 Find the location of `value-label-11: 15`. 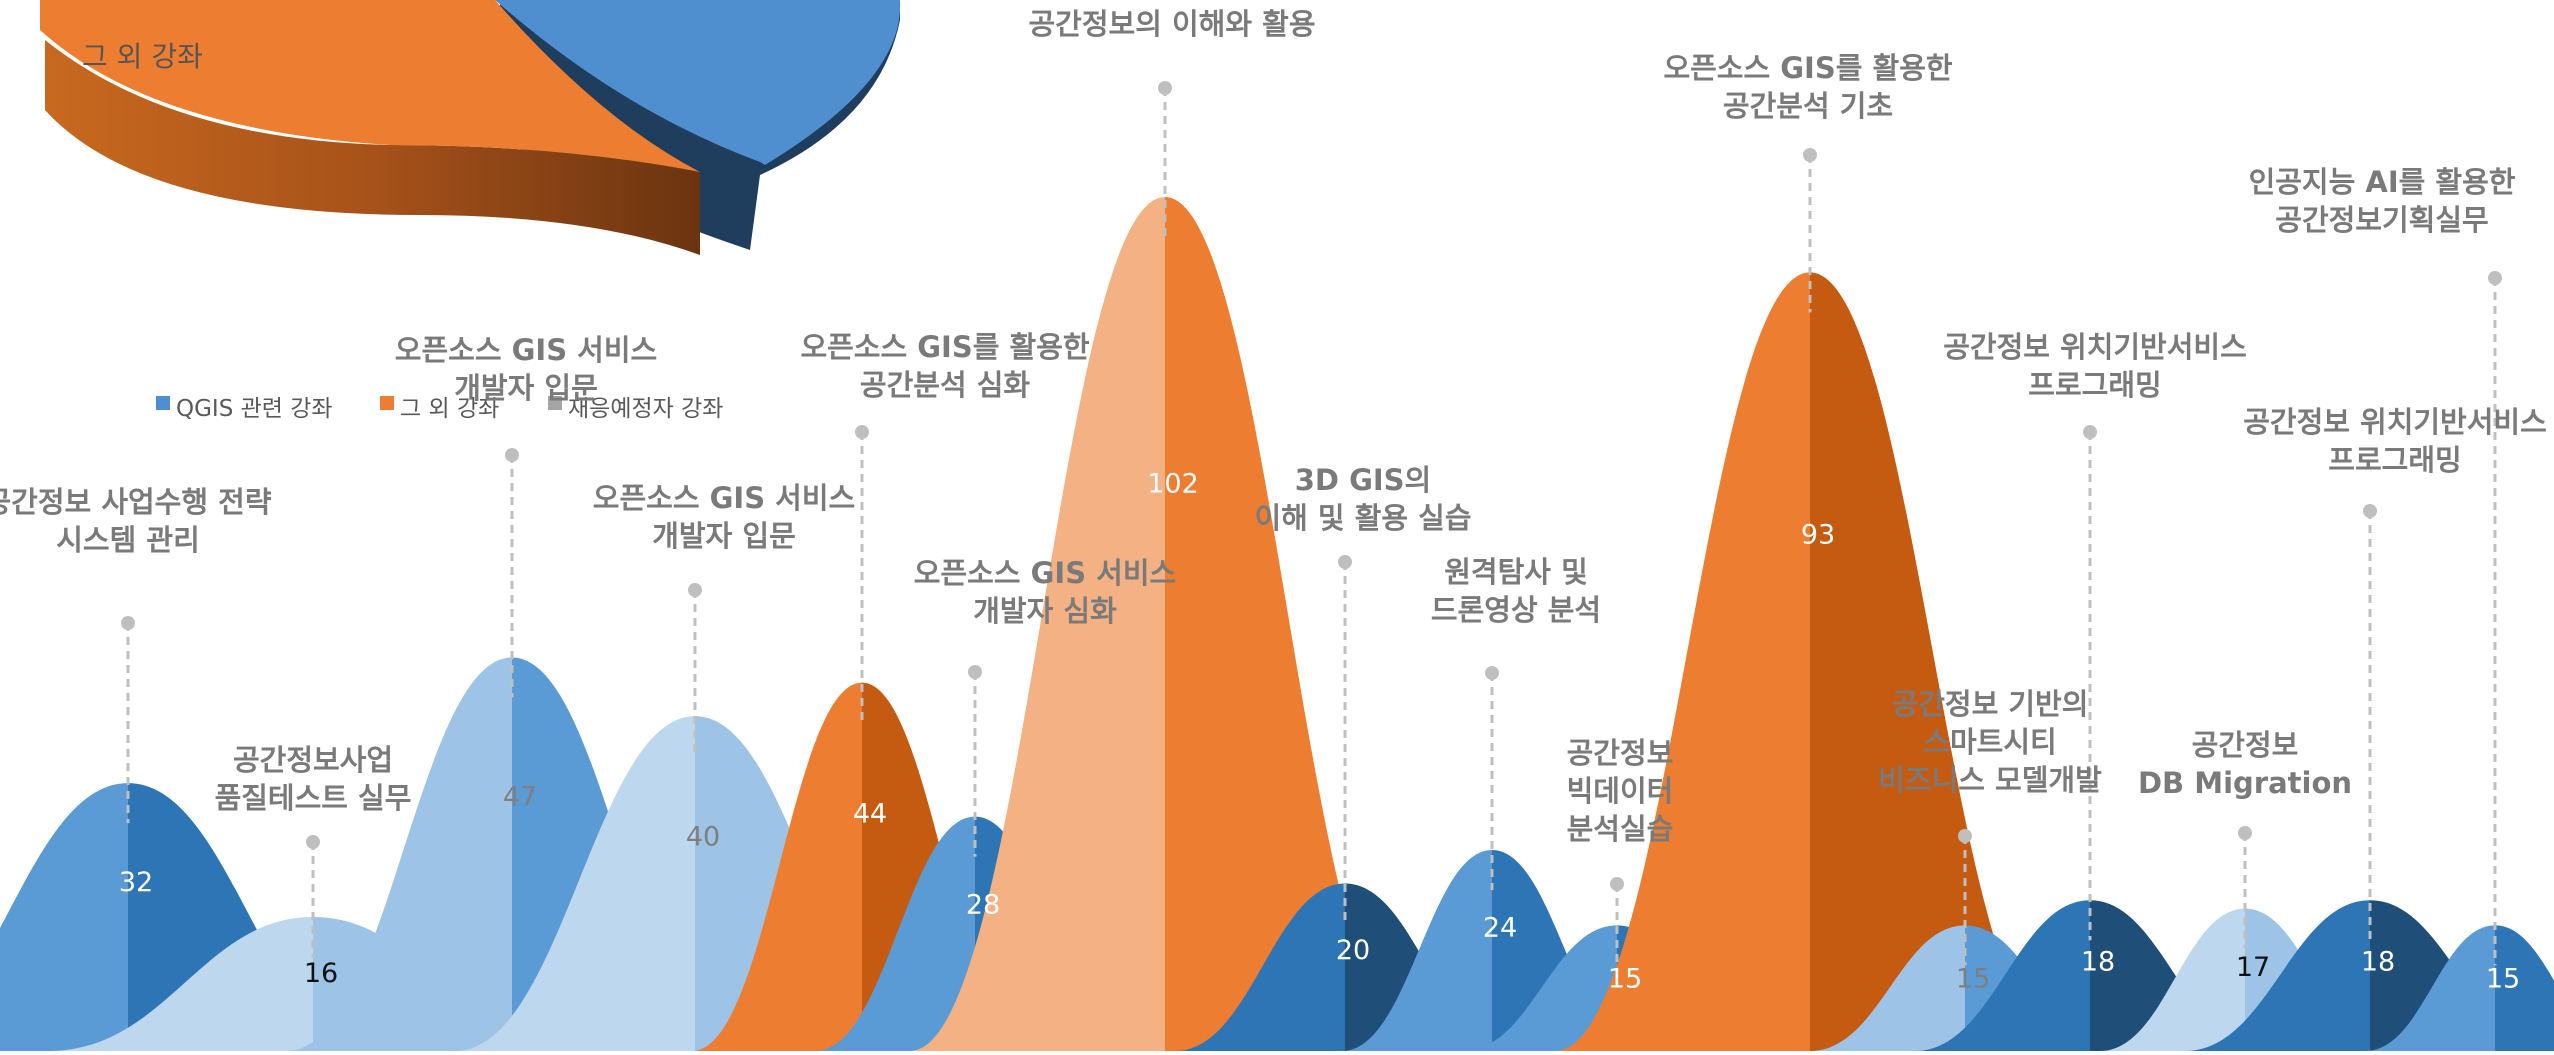

value-label-11: 15 is located at coordinates (1973, 979).